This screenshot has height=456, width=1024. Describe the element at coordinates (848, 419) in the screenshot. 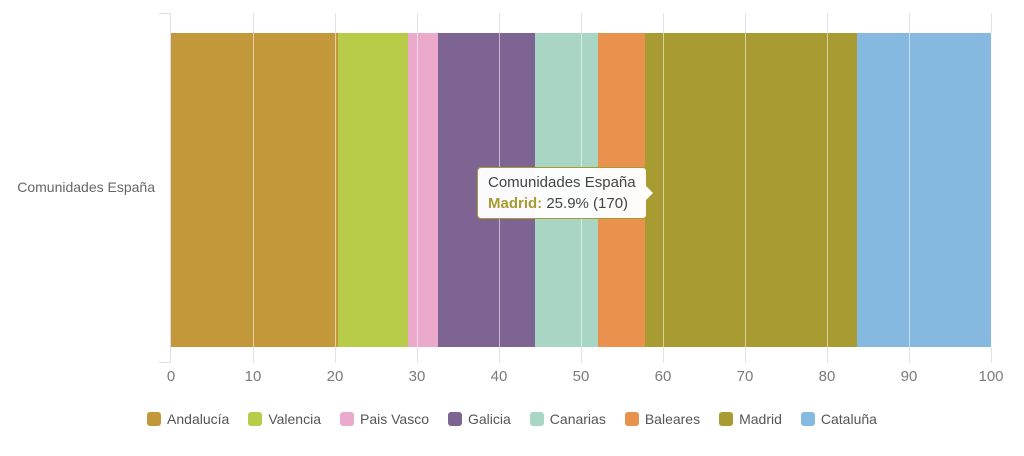

I see `legend-label-cataluna: Cataluña` at that location.